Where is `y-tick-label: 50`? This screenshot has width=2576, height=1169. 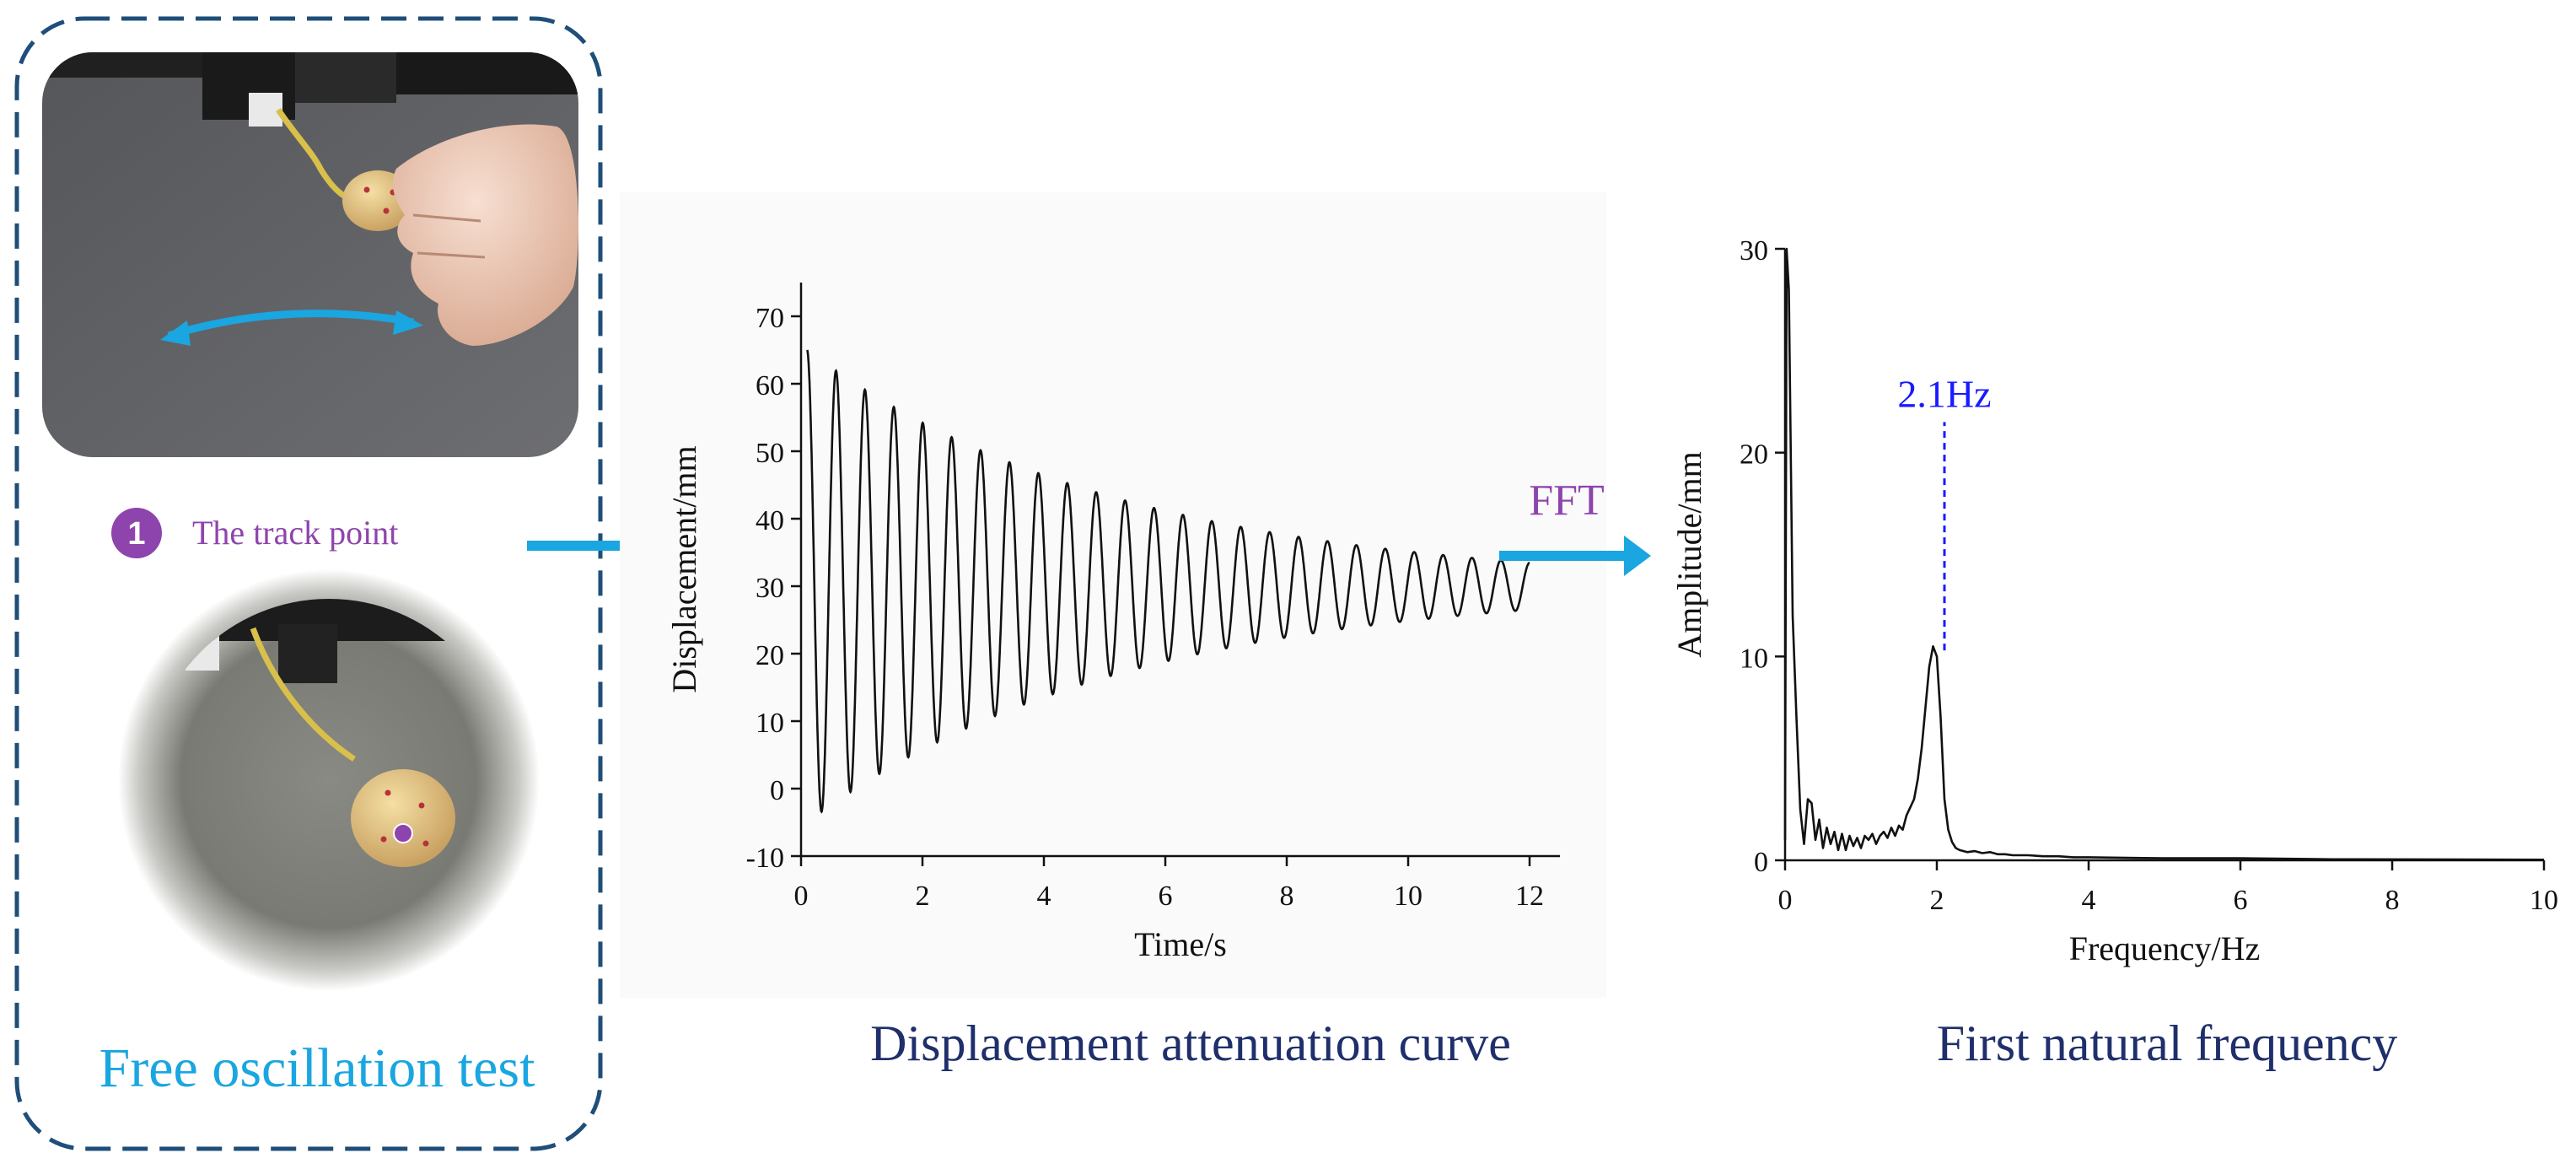 y-tick-label: 50 is located at coordinates (770, 453).